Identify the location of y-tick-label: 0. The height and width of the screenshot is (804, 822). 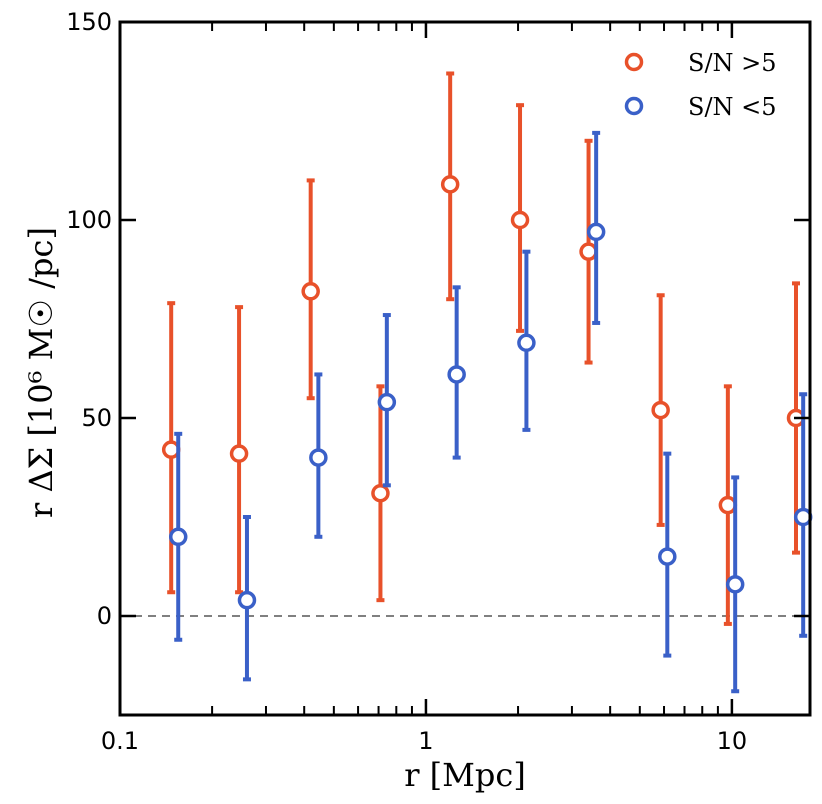
(104, 616).